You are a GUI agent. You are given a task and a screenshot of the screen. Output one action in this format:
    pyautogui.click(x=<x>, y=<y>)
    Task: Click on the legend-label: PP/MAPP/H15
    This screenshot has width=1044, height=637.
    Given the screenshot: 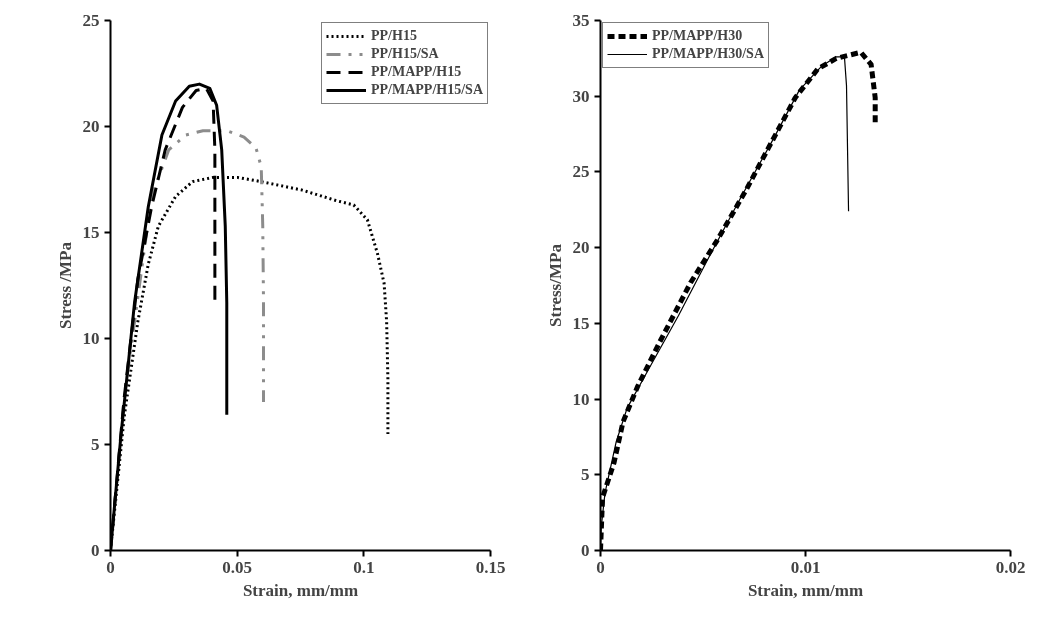 What is the action you would take?
    pyautogui.click(x=416, y=72)
    